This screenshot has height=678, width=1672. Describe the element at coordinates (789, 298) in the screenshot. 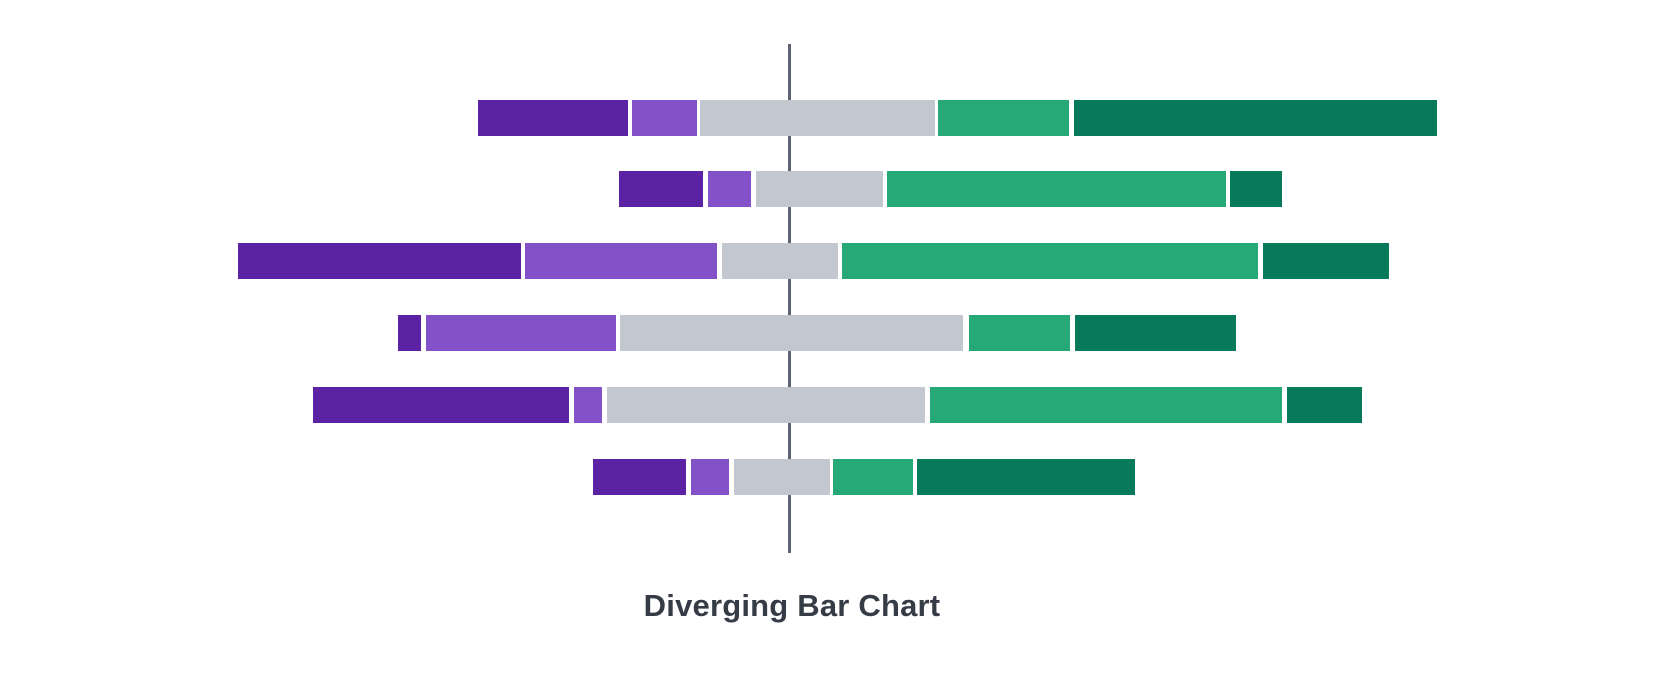

I see `axis-center-line` at that location.